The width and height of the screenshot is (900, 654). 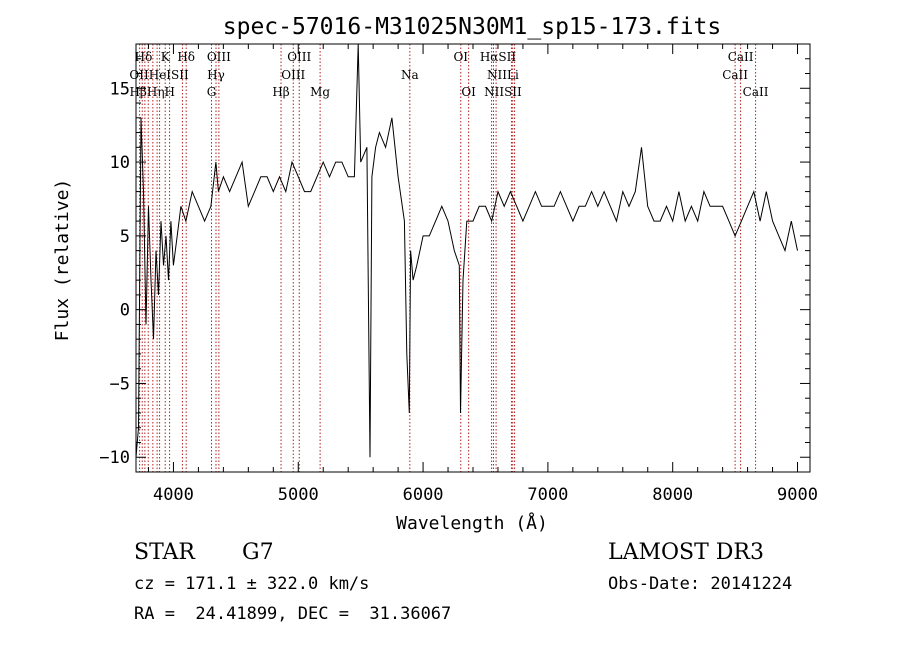 I want to click on line-label-r0-2: Hδ, so click(x=186, y=57).